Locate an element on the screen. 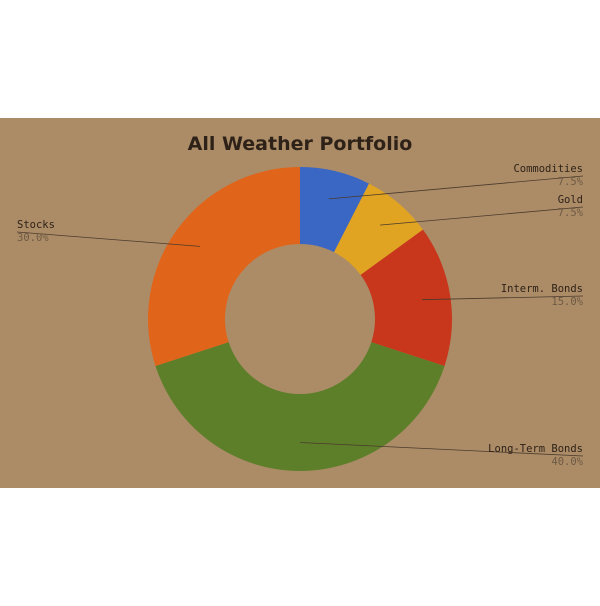 The width and height of the screenshot is (600, 606). slice-value-commodities: 7.5% is located at coordinates (571, 182).